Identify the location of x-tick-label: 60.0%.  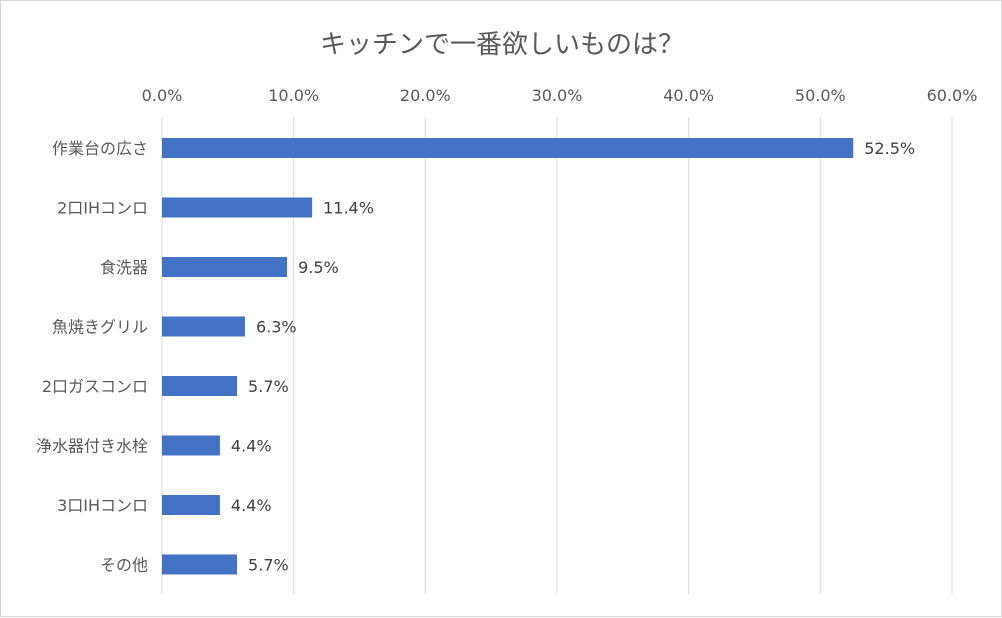
(952, 95).